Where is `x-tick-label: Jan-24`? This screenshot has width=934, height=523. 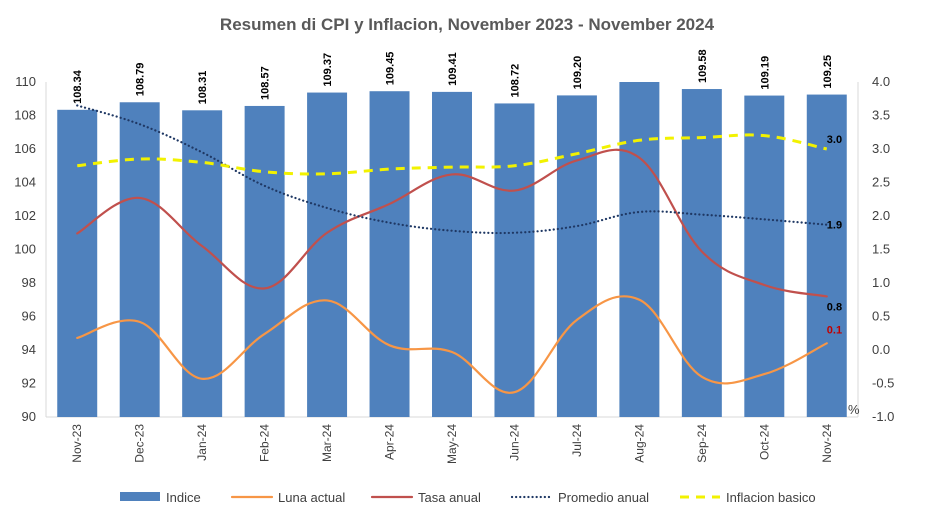
x-tick-label: Jan-24 is located at coordinates (202, 442).